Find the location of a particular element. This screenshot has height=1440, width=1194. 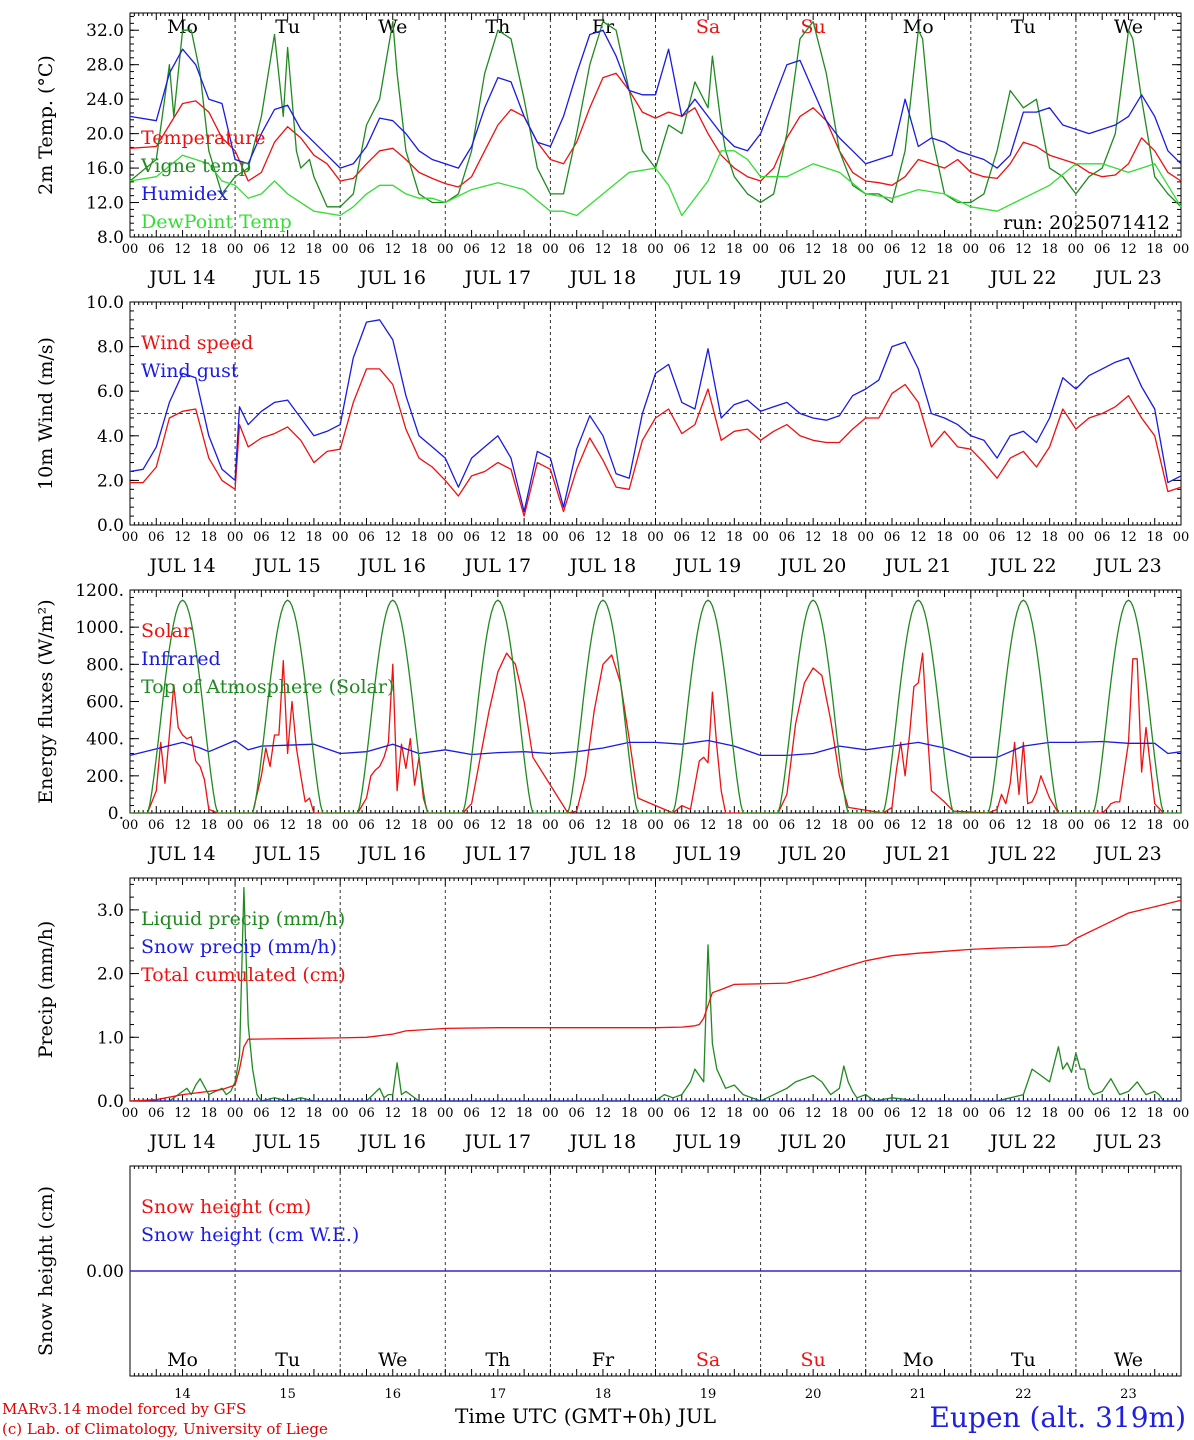

x-date-label: JUL 14 is located at coordinates (181, 566).